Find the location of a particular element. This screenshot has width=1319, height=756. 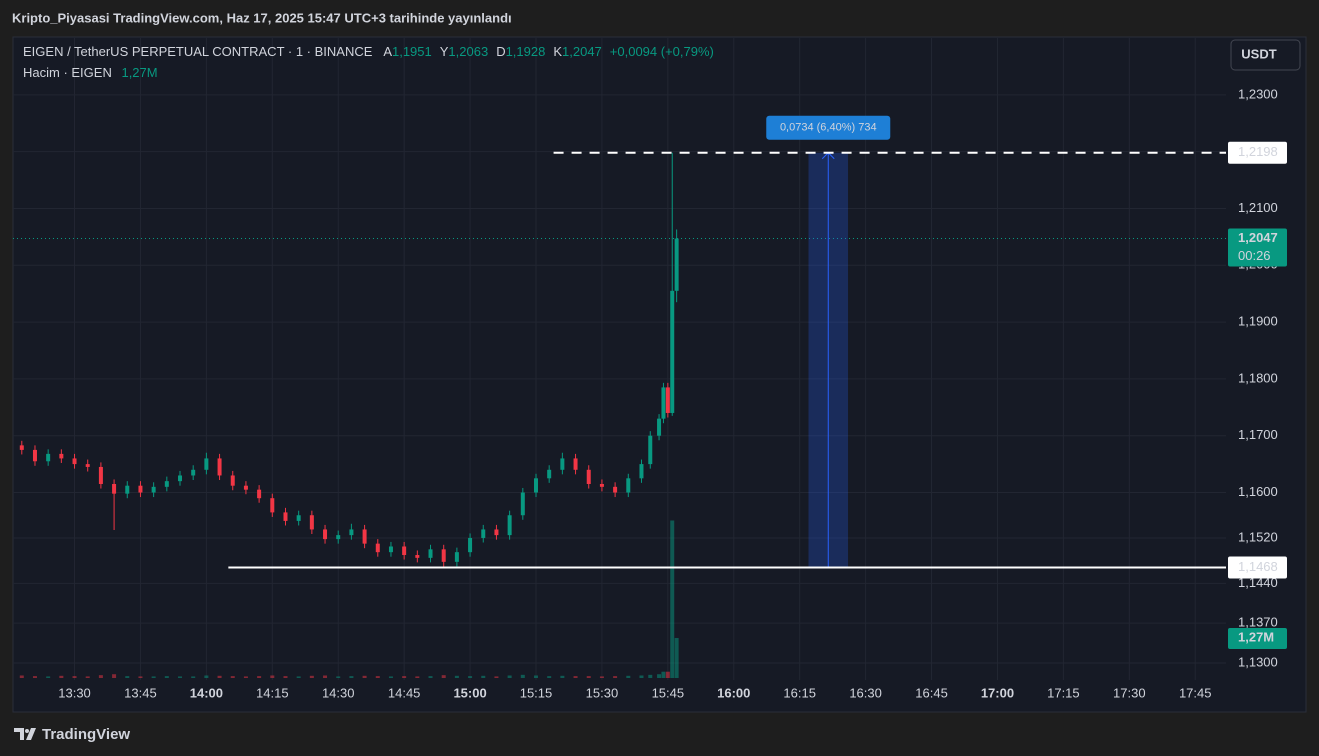

x-tick-label: 13:45 is located at coordinates (140, 692).